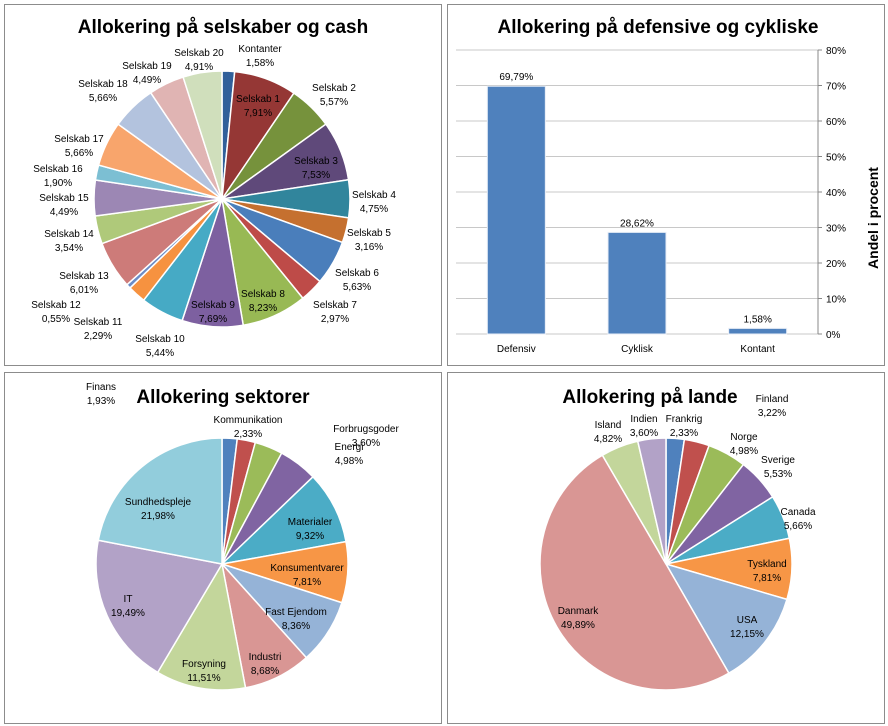 The width and height of the screenshot is (888, 726). Describe the element at coordinates (797, 512) in the screenshot. I see `label-category: Canada` at that location.